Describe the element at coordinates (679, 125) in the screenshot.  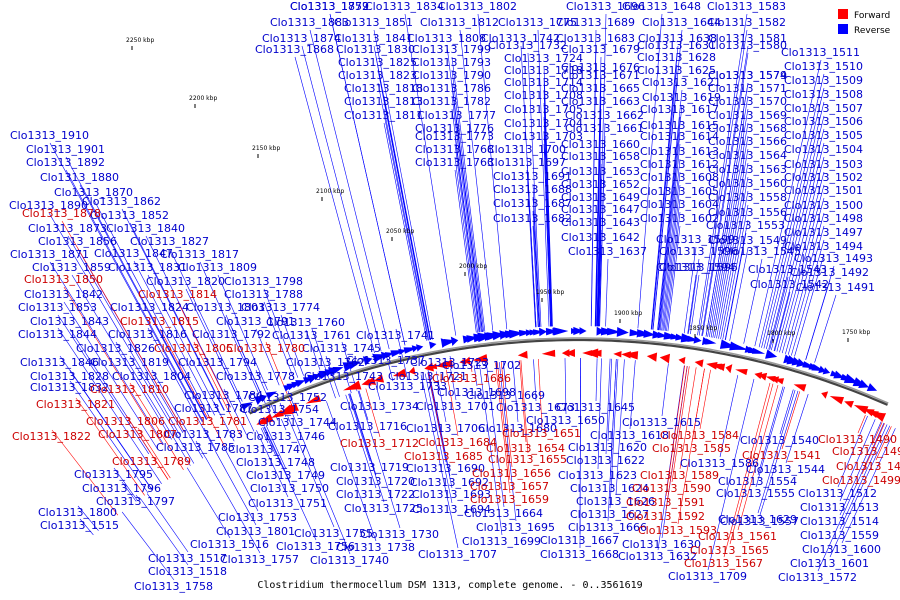
I see `gene-label: Clo1313_1615` at that location.